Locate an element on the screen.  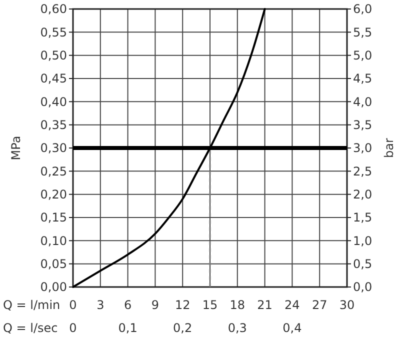
x2-tick-label: 0,3 is located at coordinates (237, 328).